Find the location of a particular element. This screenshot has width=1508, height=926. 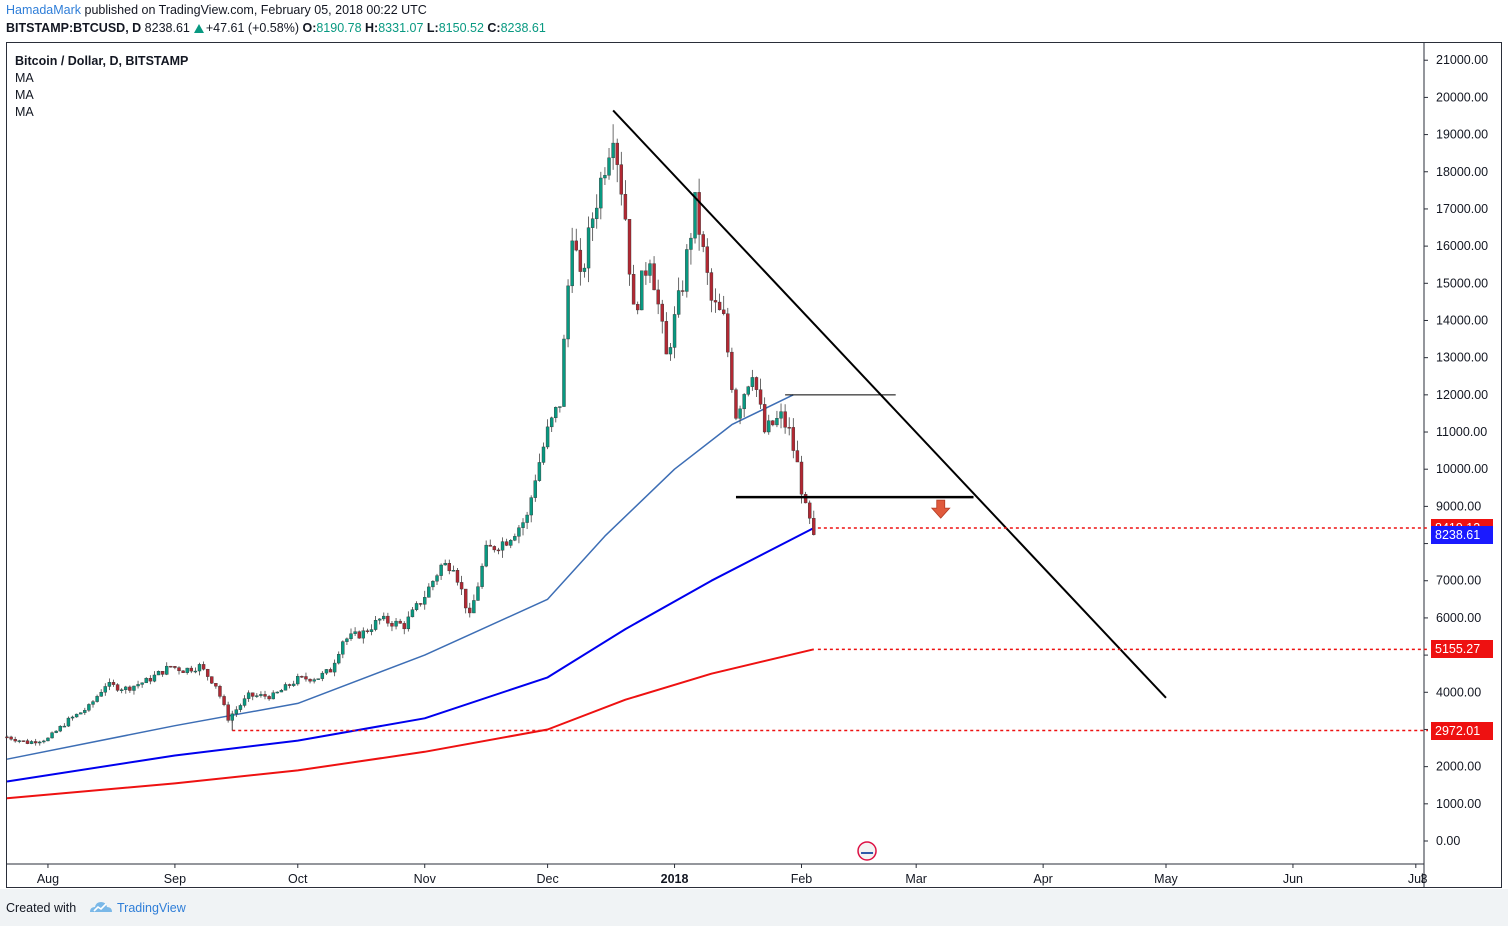

ma-slow-line is located at coordinates (410, 724).